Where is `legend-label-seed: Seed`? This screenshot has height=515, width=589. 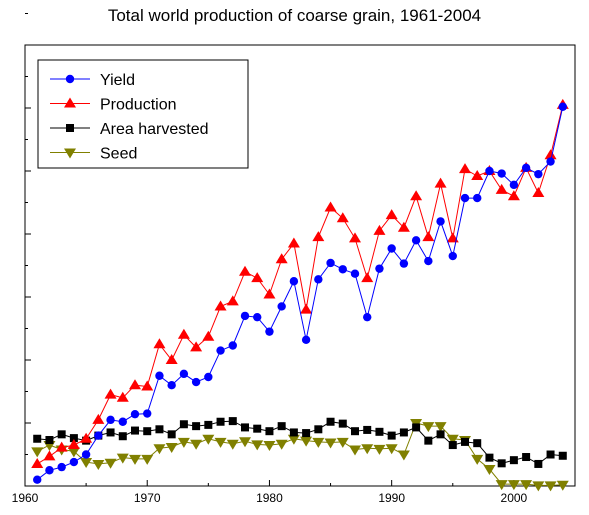
legend-label-seed: Seed is located at coordinates (118, 154).